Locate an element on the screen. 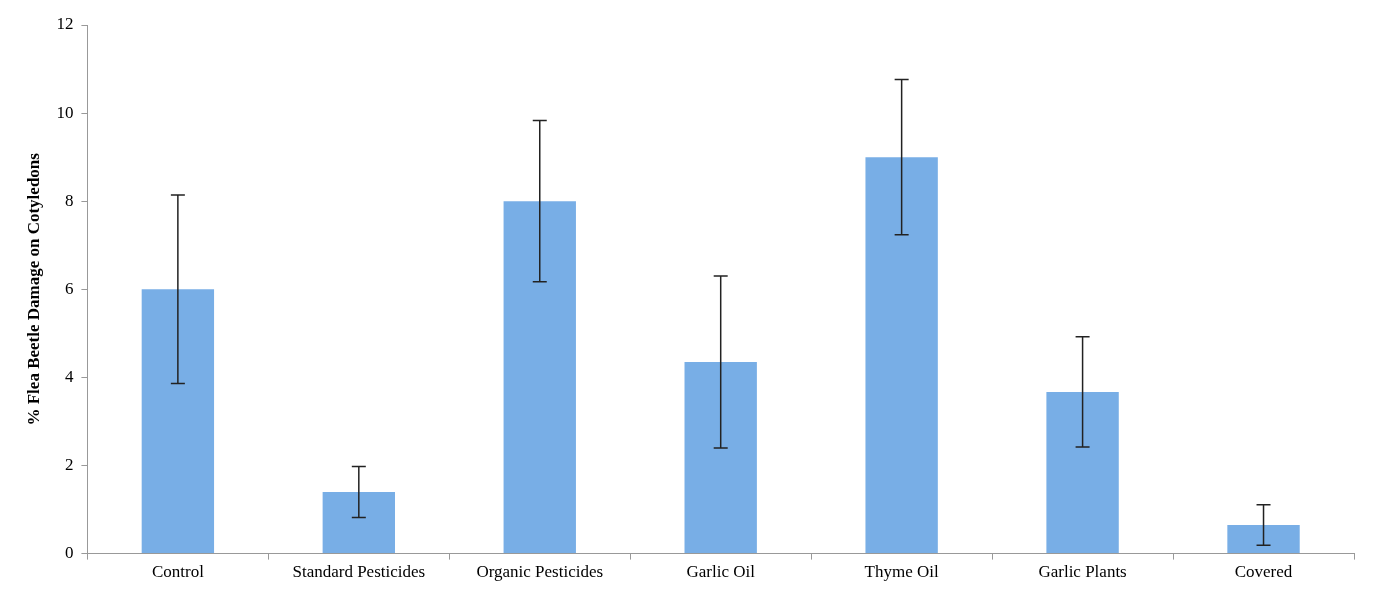 The width and height of the screenshot is (1384, 596). x-tick-label: Covered is located at coordinates (1263, 572).